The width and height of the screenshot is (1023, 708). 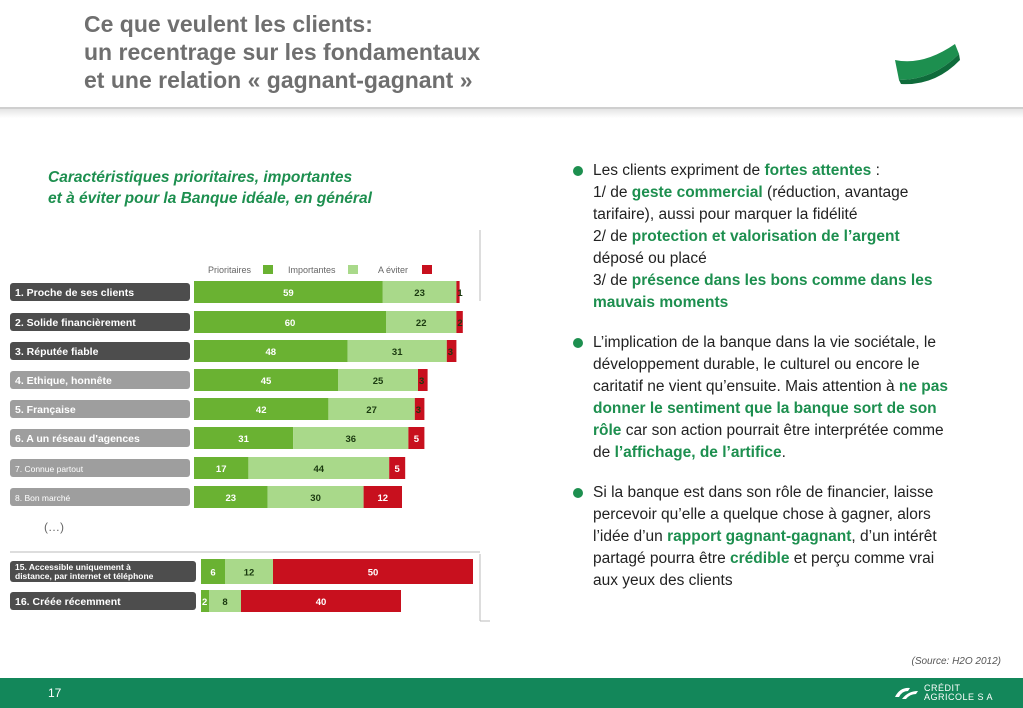 I want to click on chart-row: 3. Réputée fiable 48 31 3, so click(x=233, y=351).